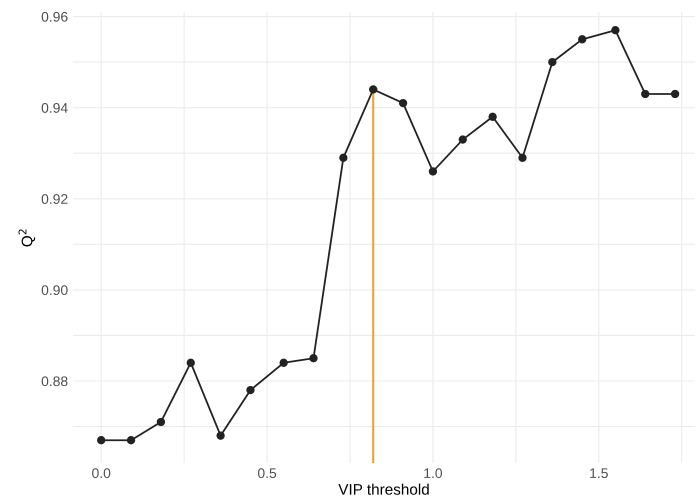 The width and height of the screenshot is (699, 502). What do you see at coordinates (433, 473) in the screenshot?
I see `x-tick-label: 1.0` at bounding box center [433, 473].